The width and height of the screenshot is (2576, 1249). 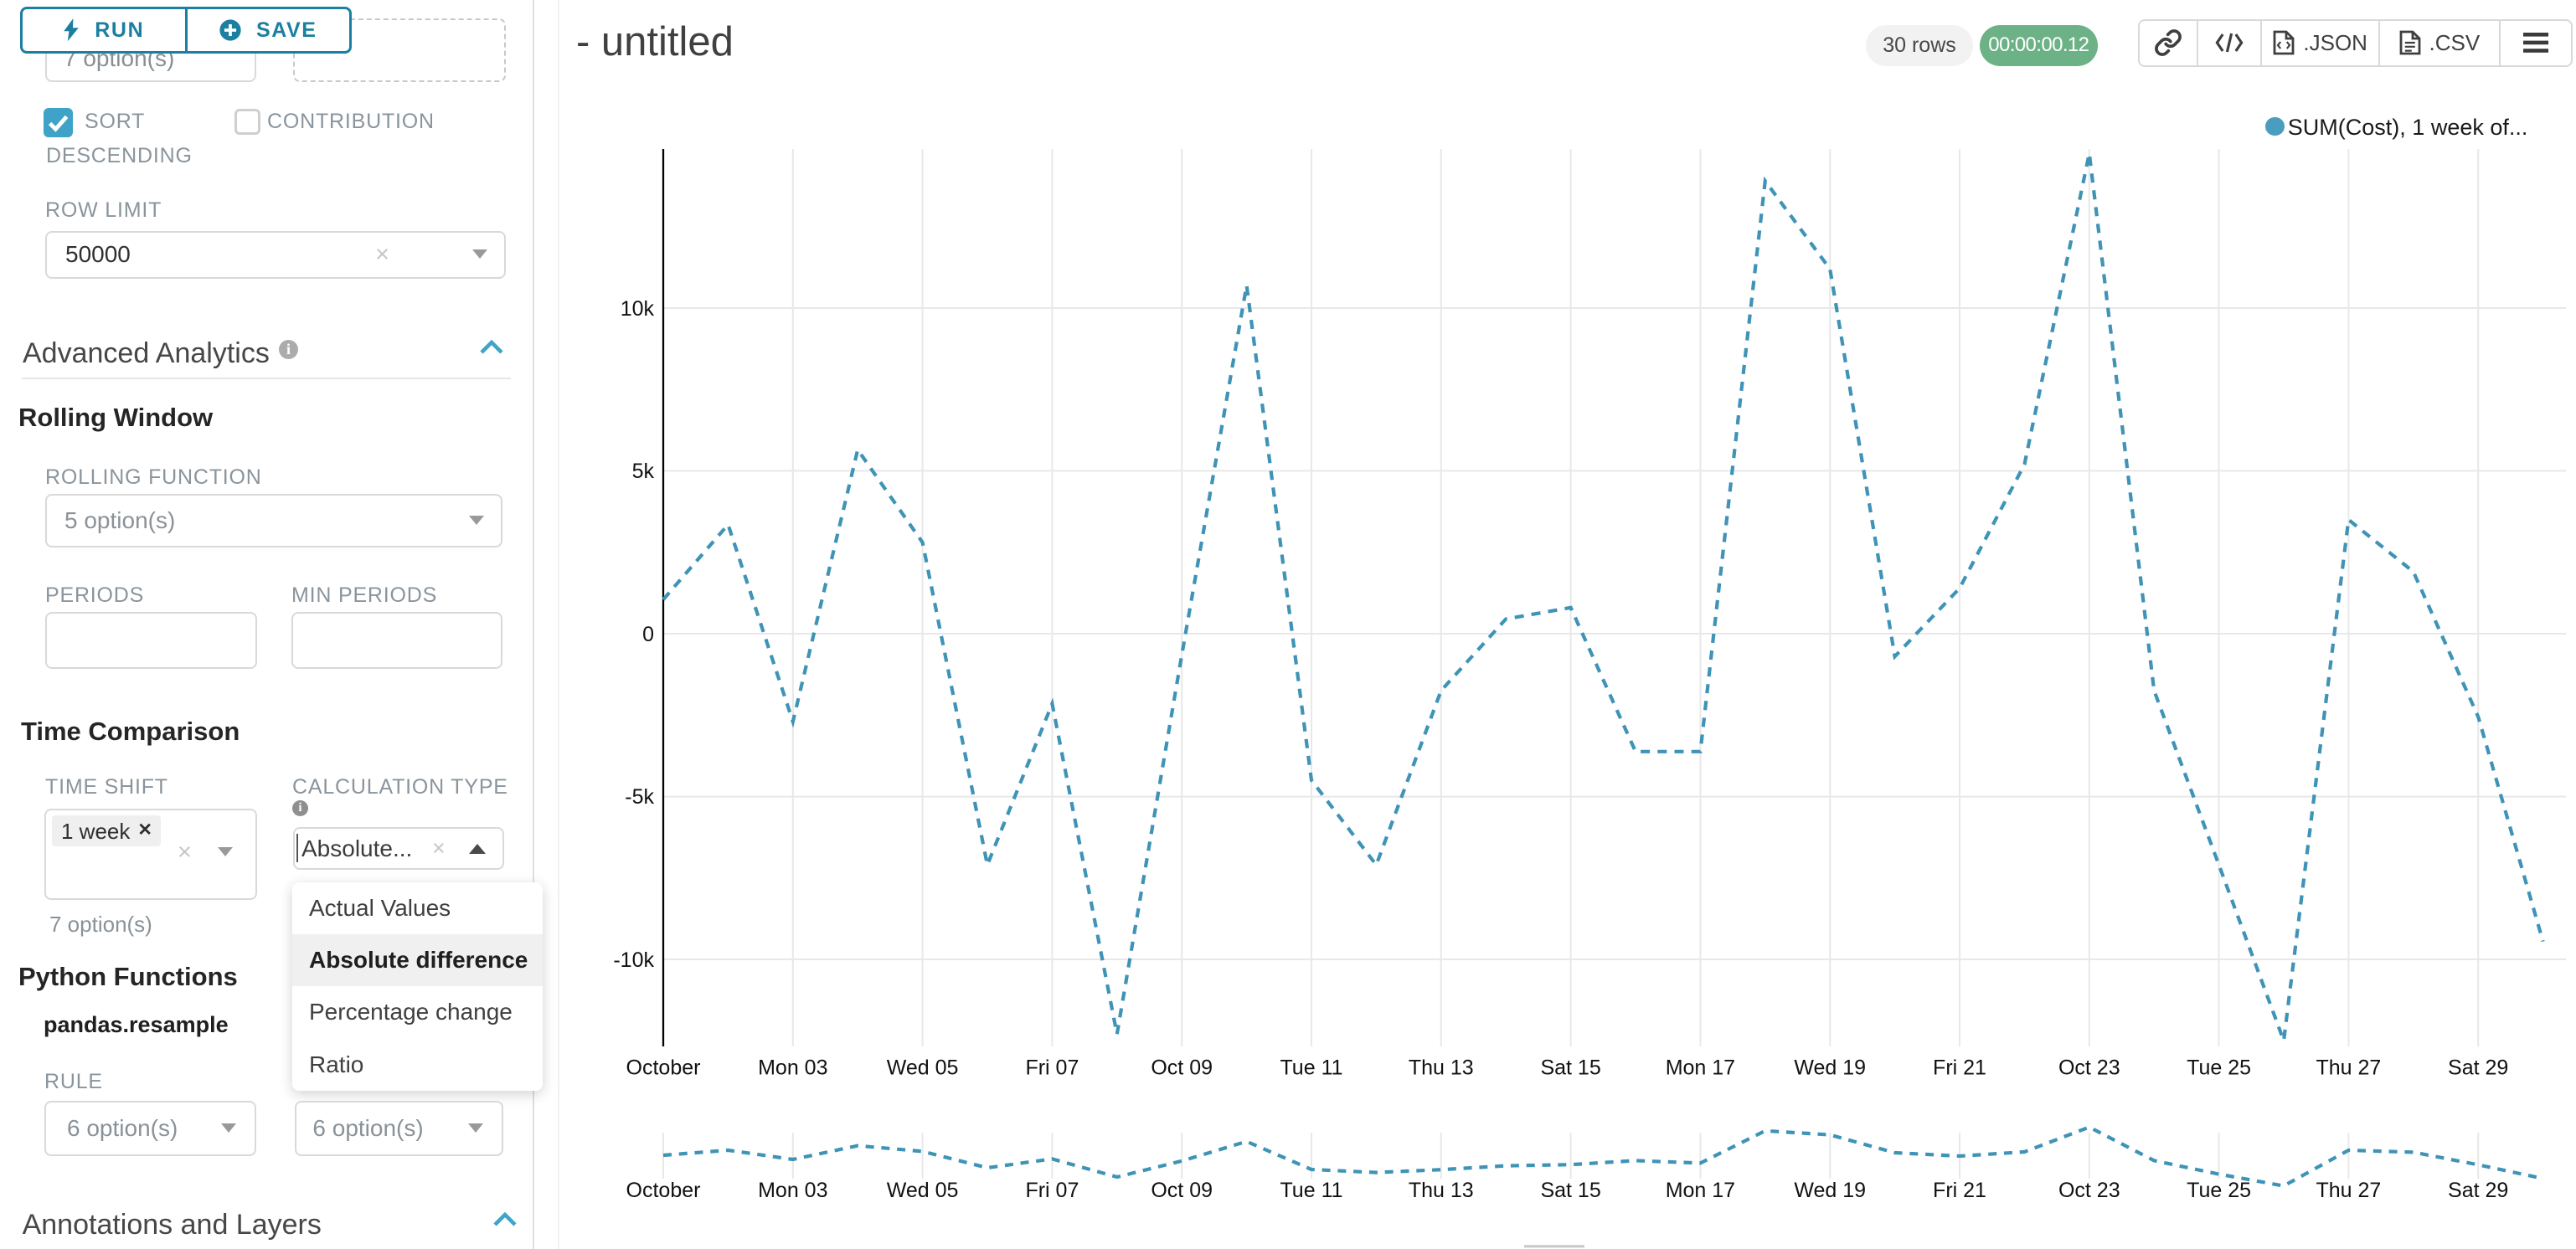 What do you see at coordinates (639, 797) in the screenshot?
I see `svg-text: -5k` at bounding box center [639, 797].